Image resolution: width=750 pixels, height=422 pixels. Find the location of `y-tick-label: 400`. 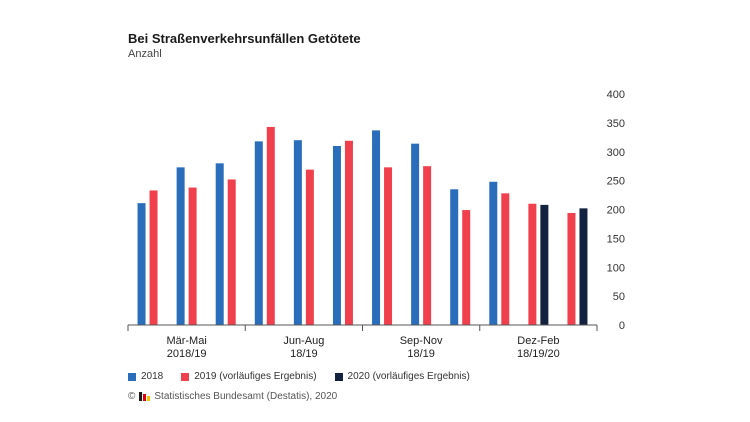

y-tick-label: 400 is located at coordinates (616, 95).